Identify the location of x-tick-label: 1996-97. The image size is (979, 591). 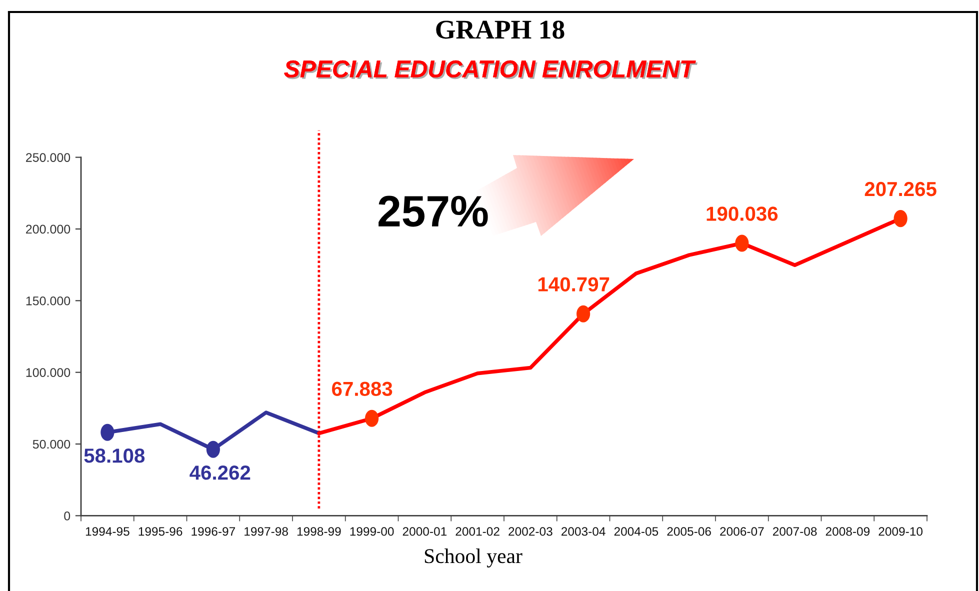
(214, 531).